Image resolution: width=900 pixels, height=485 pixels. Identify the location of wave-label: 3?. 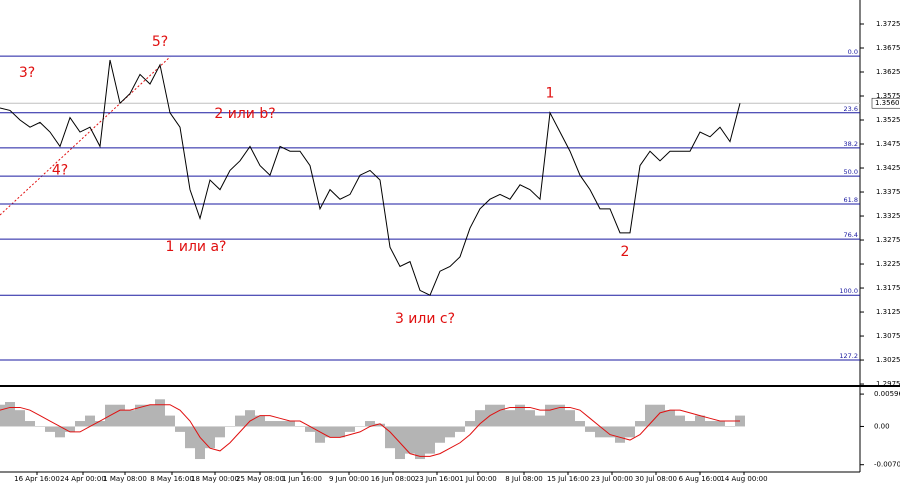
(27, 73).